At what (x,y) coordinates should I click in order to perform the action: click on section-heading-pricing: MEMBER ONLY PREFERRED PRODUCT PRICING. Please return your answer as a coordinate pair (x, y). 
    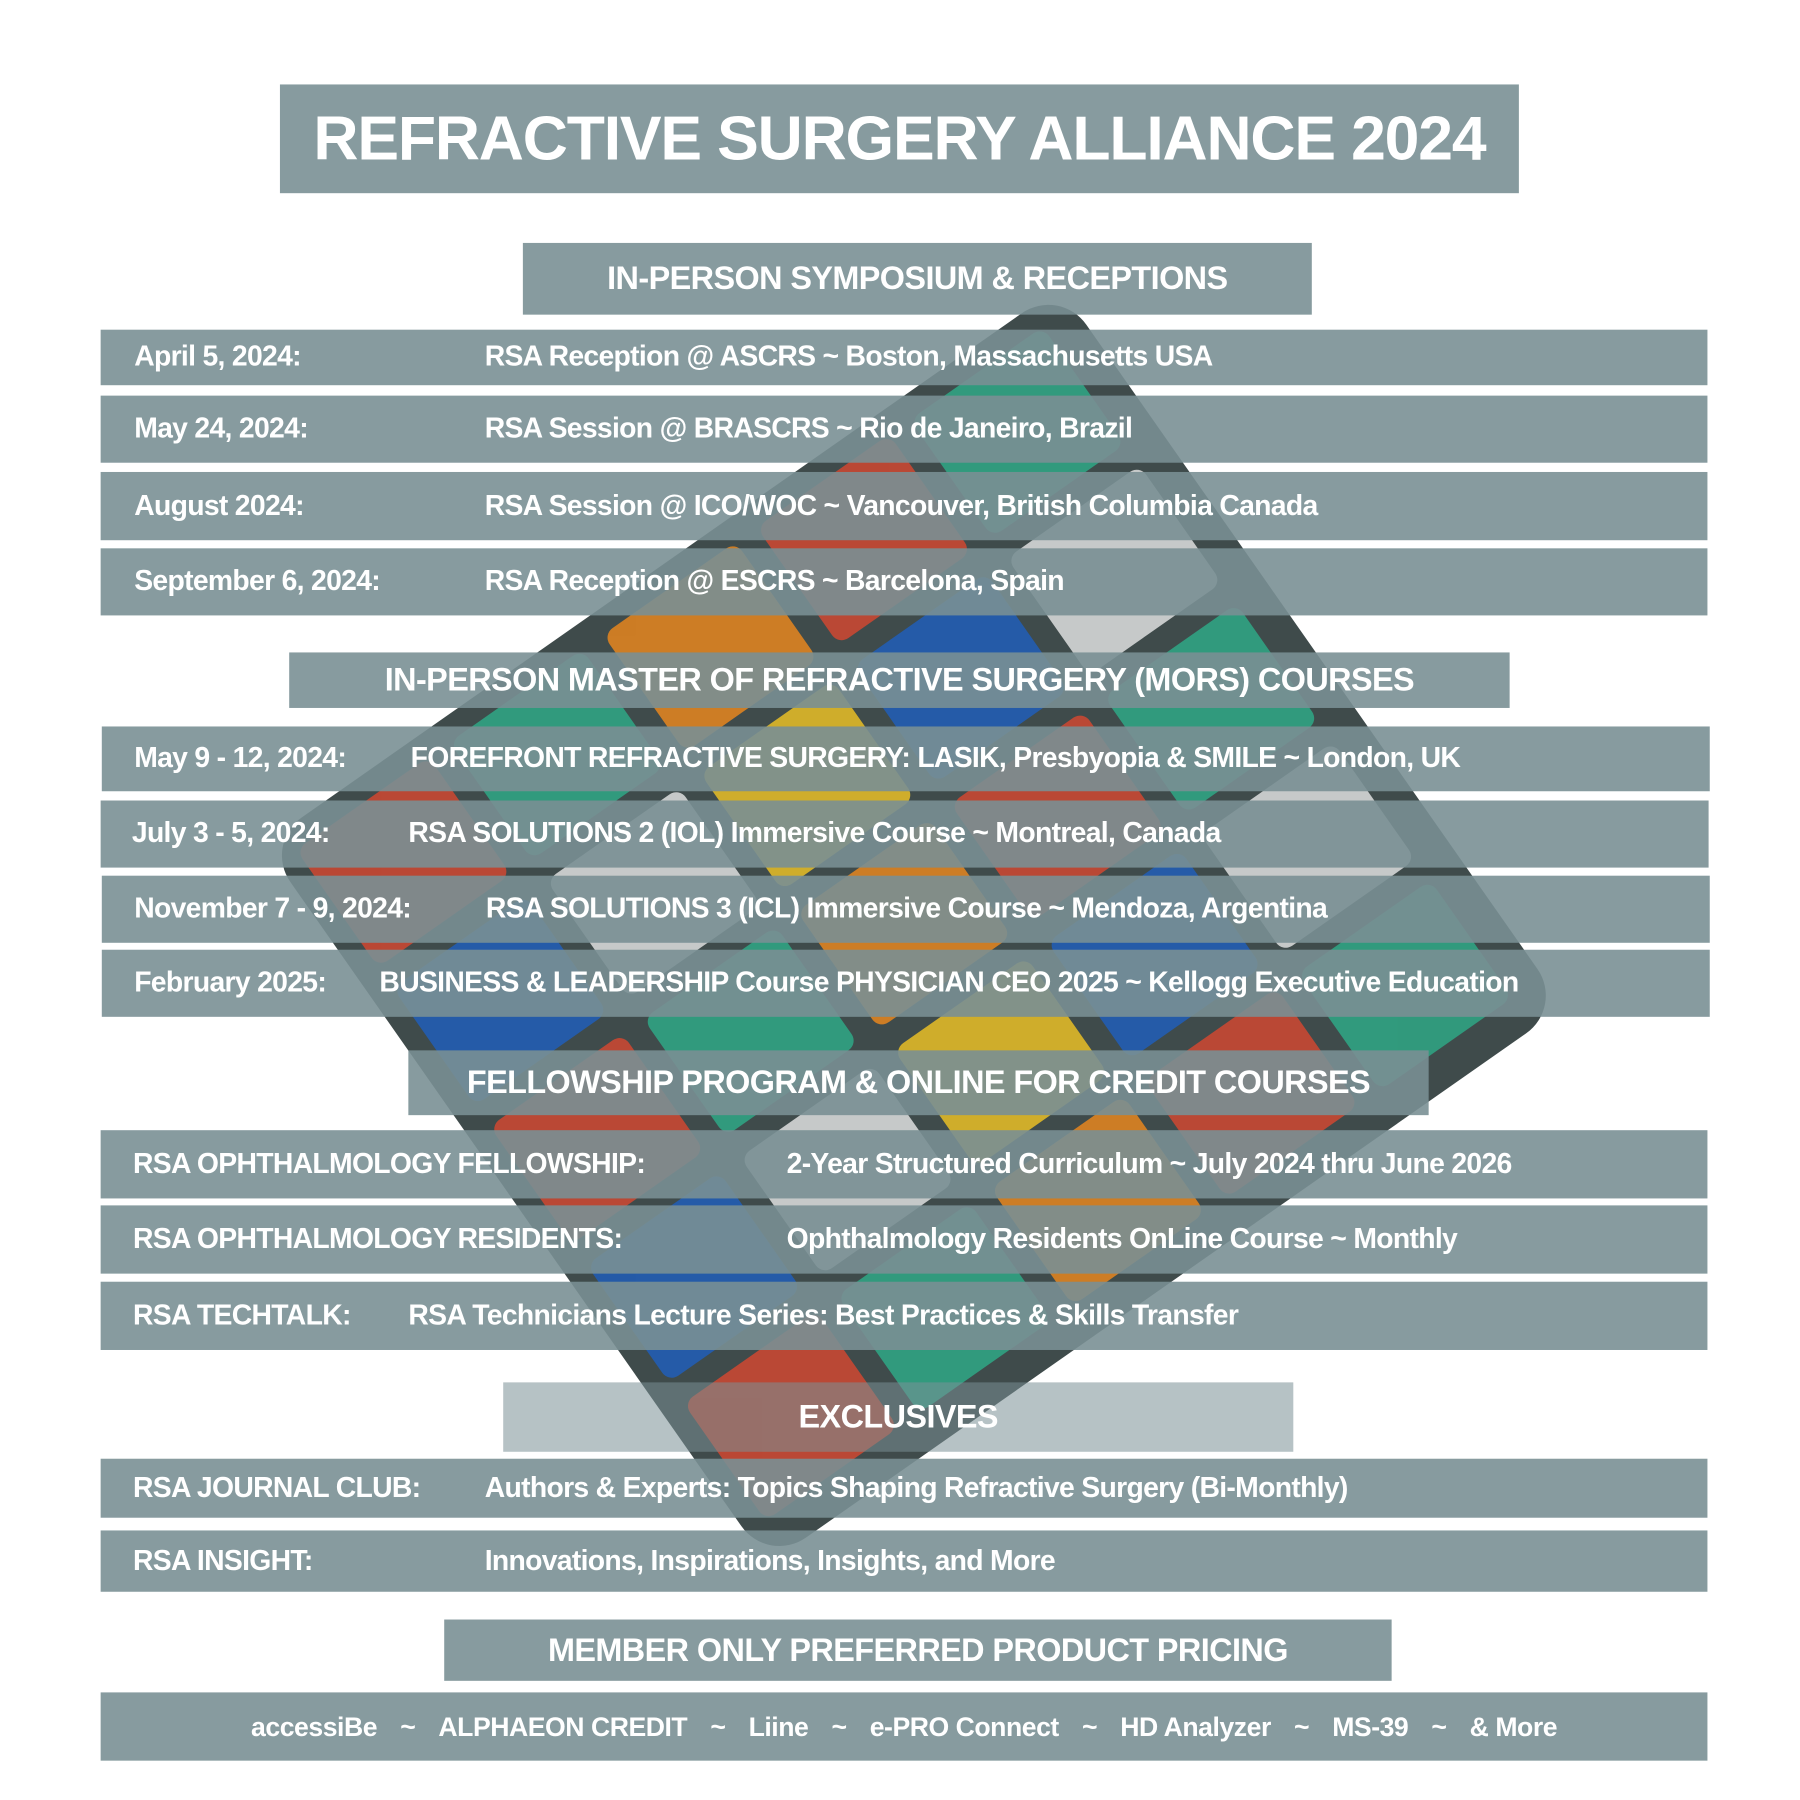
    Looking at the image, I should click on (918, 1650).